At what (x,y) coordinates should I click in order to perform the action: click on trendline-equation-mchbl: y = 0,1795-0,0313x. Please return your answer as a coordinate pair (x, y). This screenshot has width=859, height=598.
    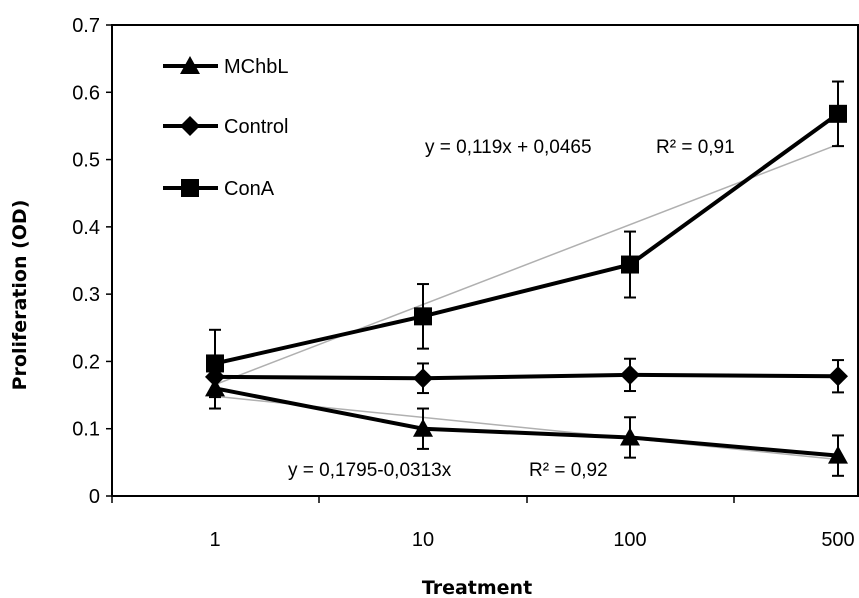
    Looking at the image, I should click on (370, 470).